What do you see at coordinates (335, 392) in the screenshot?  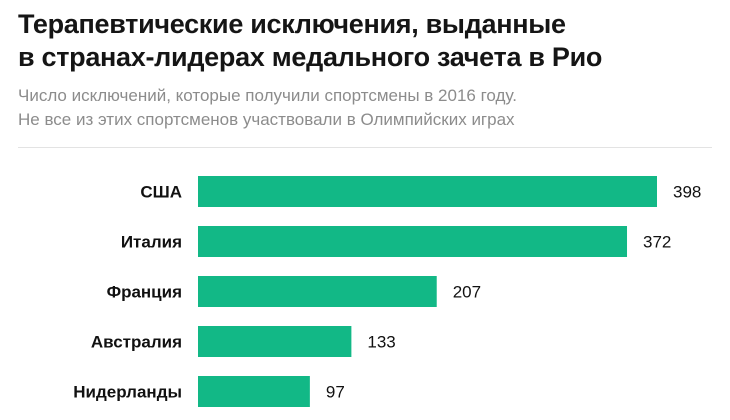 I see `value-label: 97` at bounding box center [335, 392].